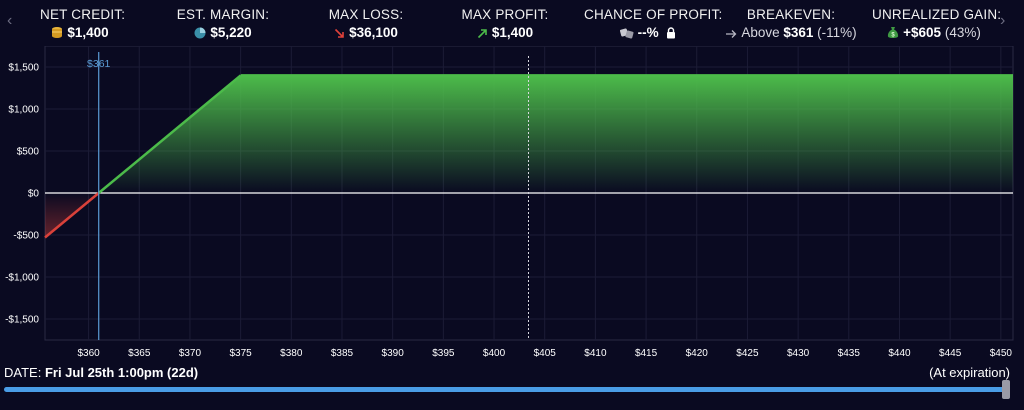 This screenshot has height=410, width=1024. What do you see at coordinates (223, 14) in the screenshot?
I see `est-margin-label: EST. MARGIN:` at bounding box center [223, 14].